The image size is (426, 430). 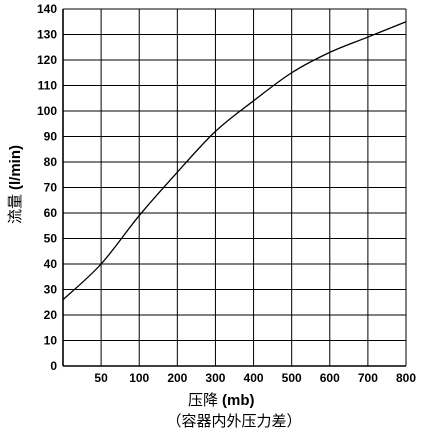 What do you see at coordinates (233, 421) in the screenshot?
I see `x-axis-note: （容器内外压力差）` at bounding box center [233, 421].